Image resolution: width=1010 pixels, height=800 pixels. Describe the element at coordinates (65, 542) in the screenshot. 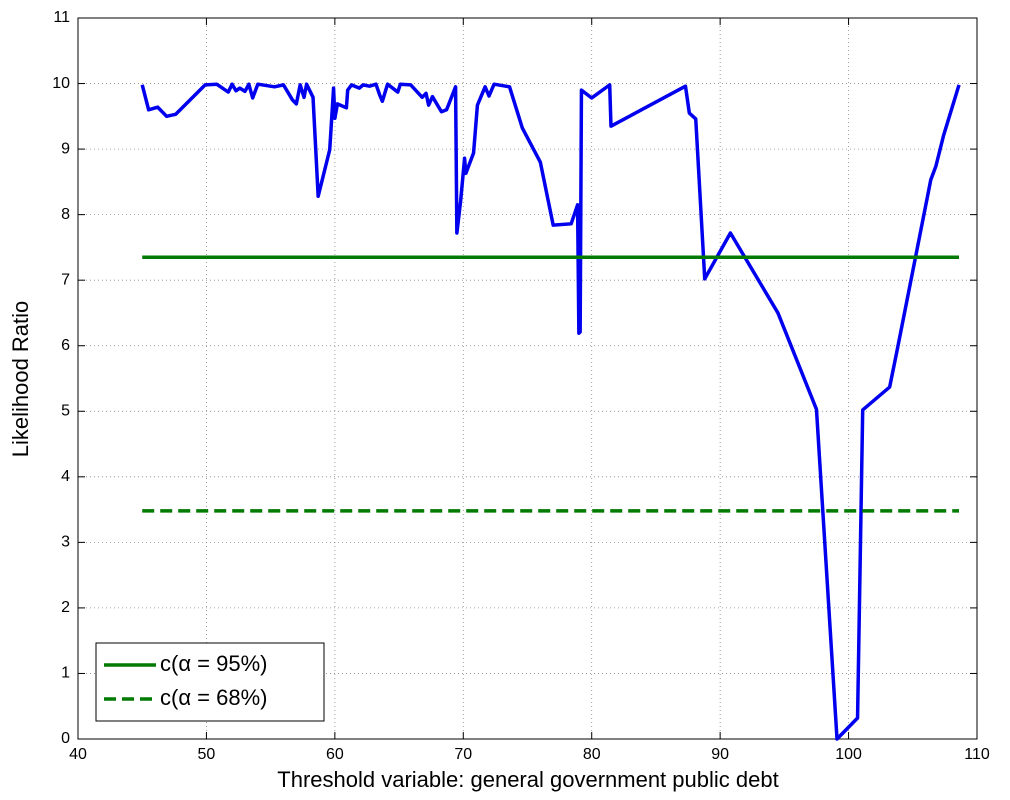

I see `y-tick-label: 3` at that location.